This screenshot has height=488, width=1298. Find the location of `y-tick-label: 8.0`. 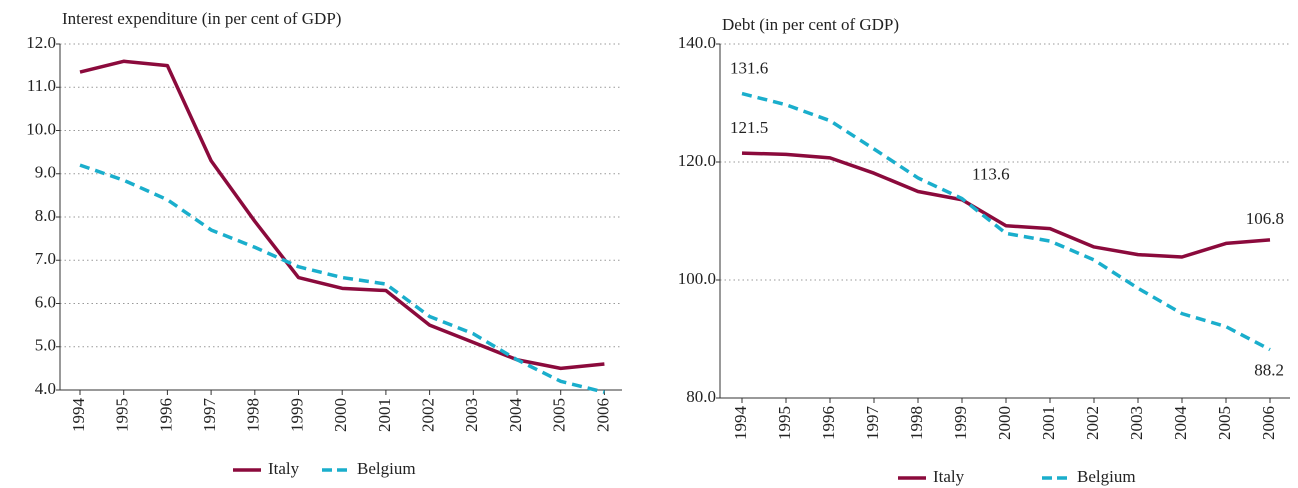

y-tick-label: 8.0 is located at coordinates (45, 215).